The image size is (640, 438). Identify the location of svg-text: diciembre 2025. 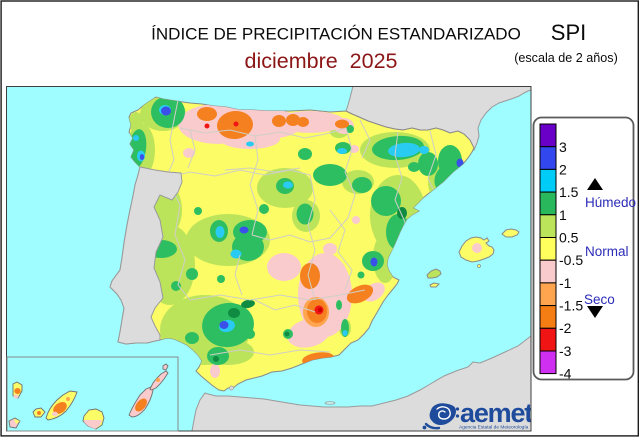
(321, 61).